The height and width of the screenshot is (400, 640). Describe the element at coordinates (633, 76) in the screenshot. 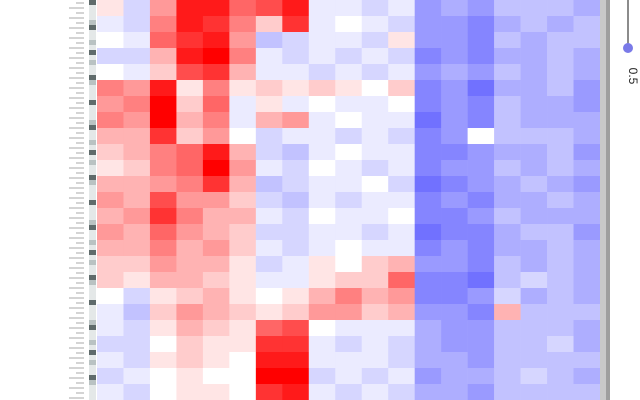

I see `slider-value: 0.5` at that location.